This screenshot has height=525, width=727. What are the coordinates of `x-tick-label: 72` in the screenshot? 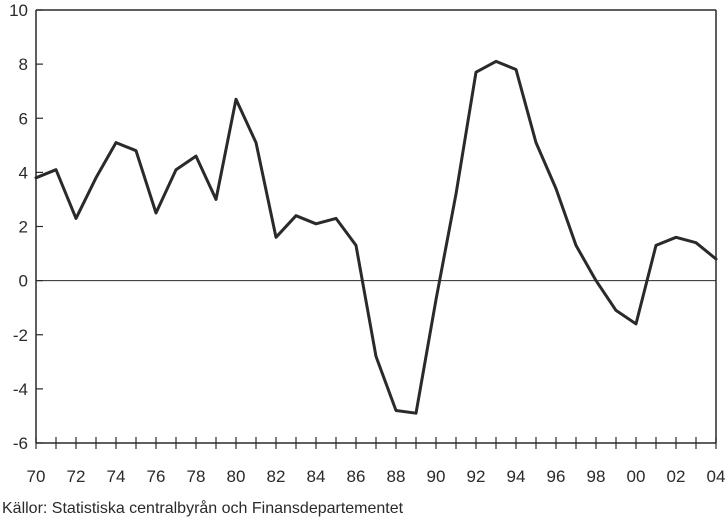 It's located at (76, 476).